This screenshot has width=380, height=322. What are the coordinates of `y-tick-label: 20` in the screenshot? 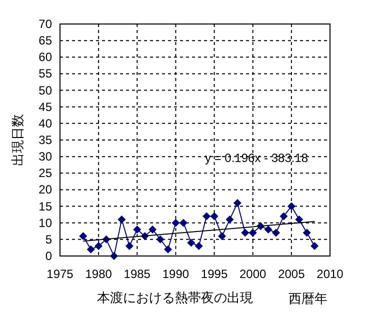 It's located at (45, 189).